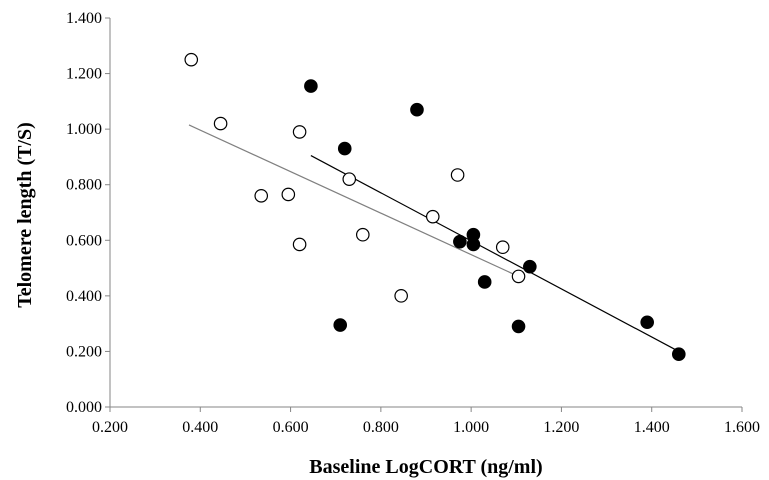  I want to click on x-tick-label: 0.800, so click(381, 427).